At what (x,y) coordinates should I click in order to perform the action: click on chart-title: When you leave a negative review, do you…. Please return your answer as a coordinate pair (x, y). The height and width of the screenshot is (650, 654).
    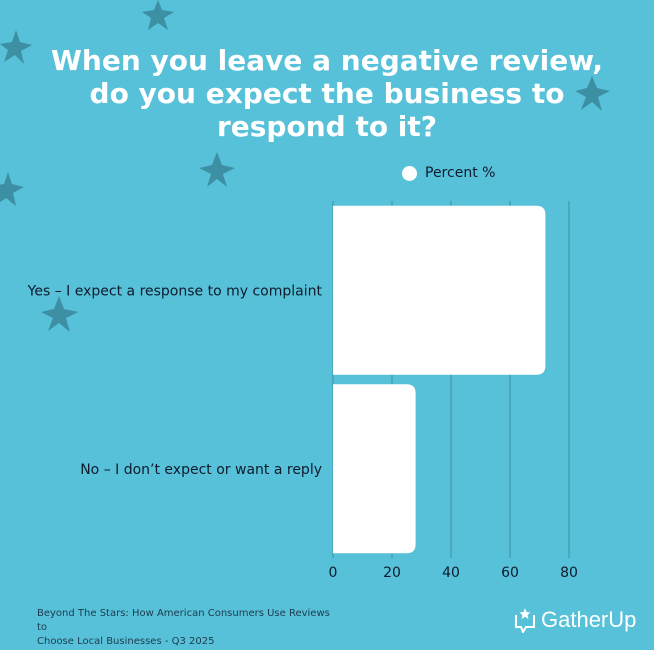
    Looking at the image, I should click on (327, 93).